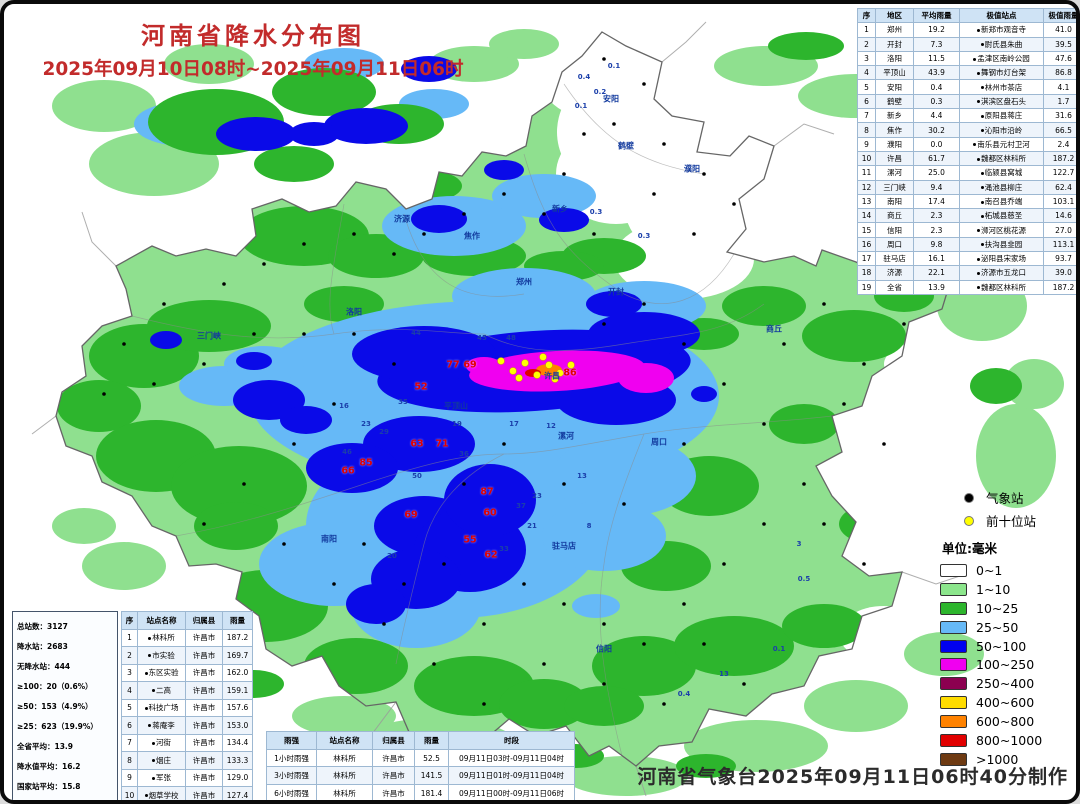 This screenshot has width=1080, height=804. I want to click on table-row: 10 烟草学校 许昌市 127.4, so click(187, 793).